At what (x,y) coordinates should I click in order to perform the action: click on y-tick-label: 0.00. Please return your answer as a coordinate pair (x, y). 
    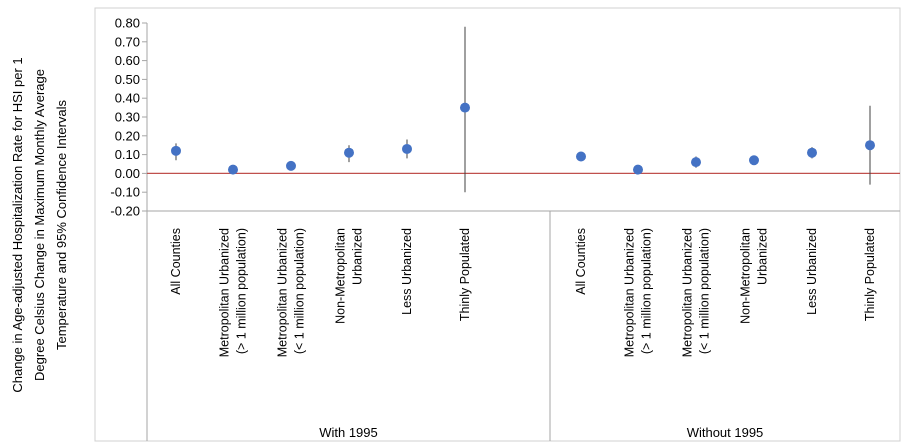
    Looking at the image, I should click on (127, 173).